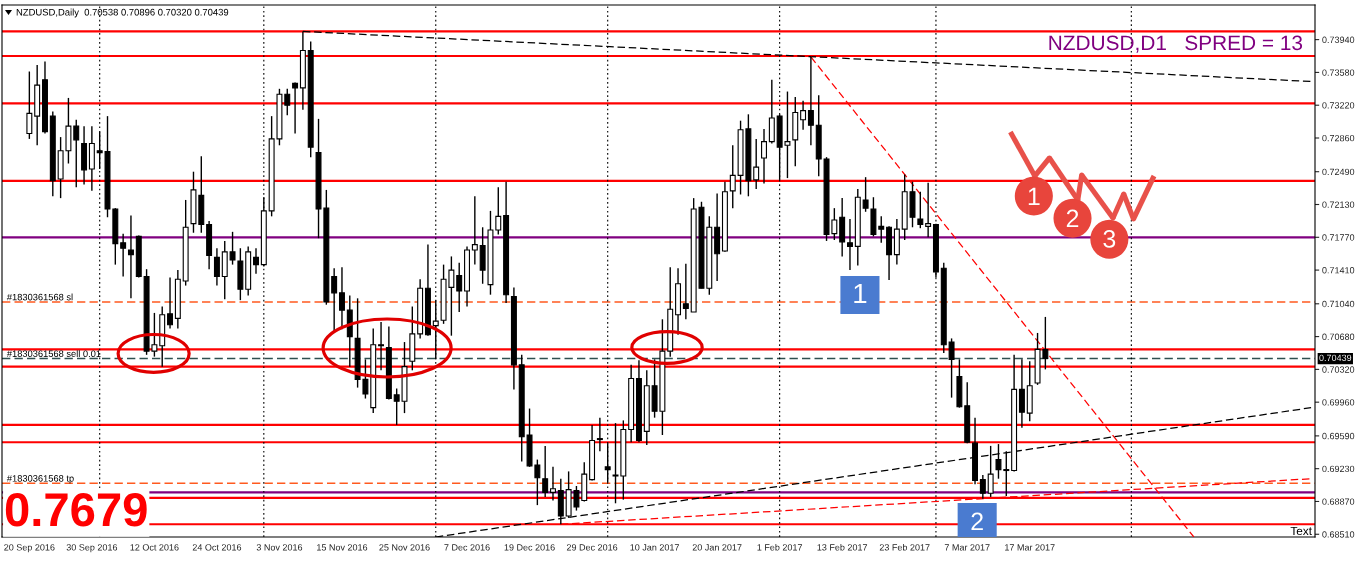  I want to click on x-tick-label: 1 Feb 2017, so click(780, 547).